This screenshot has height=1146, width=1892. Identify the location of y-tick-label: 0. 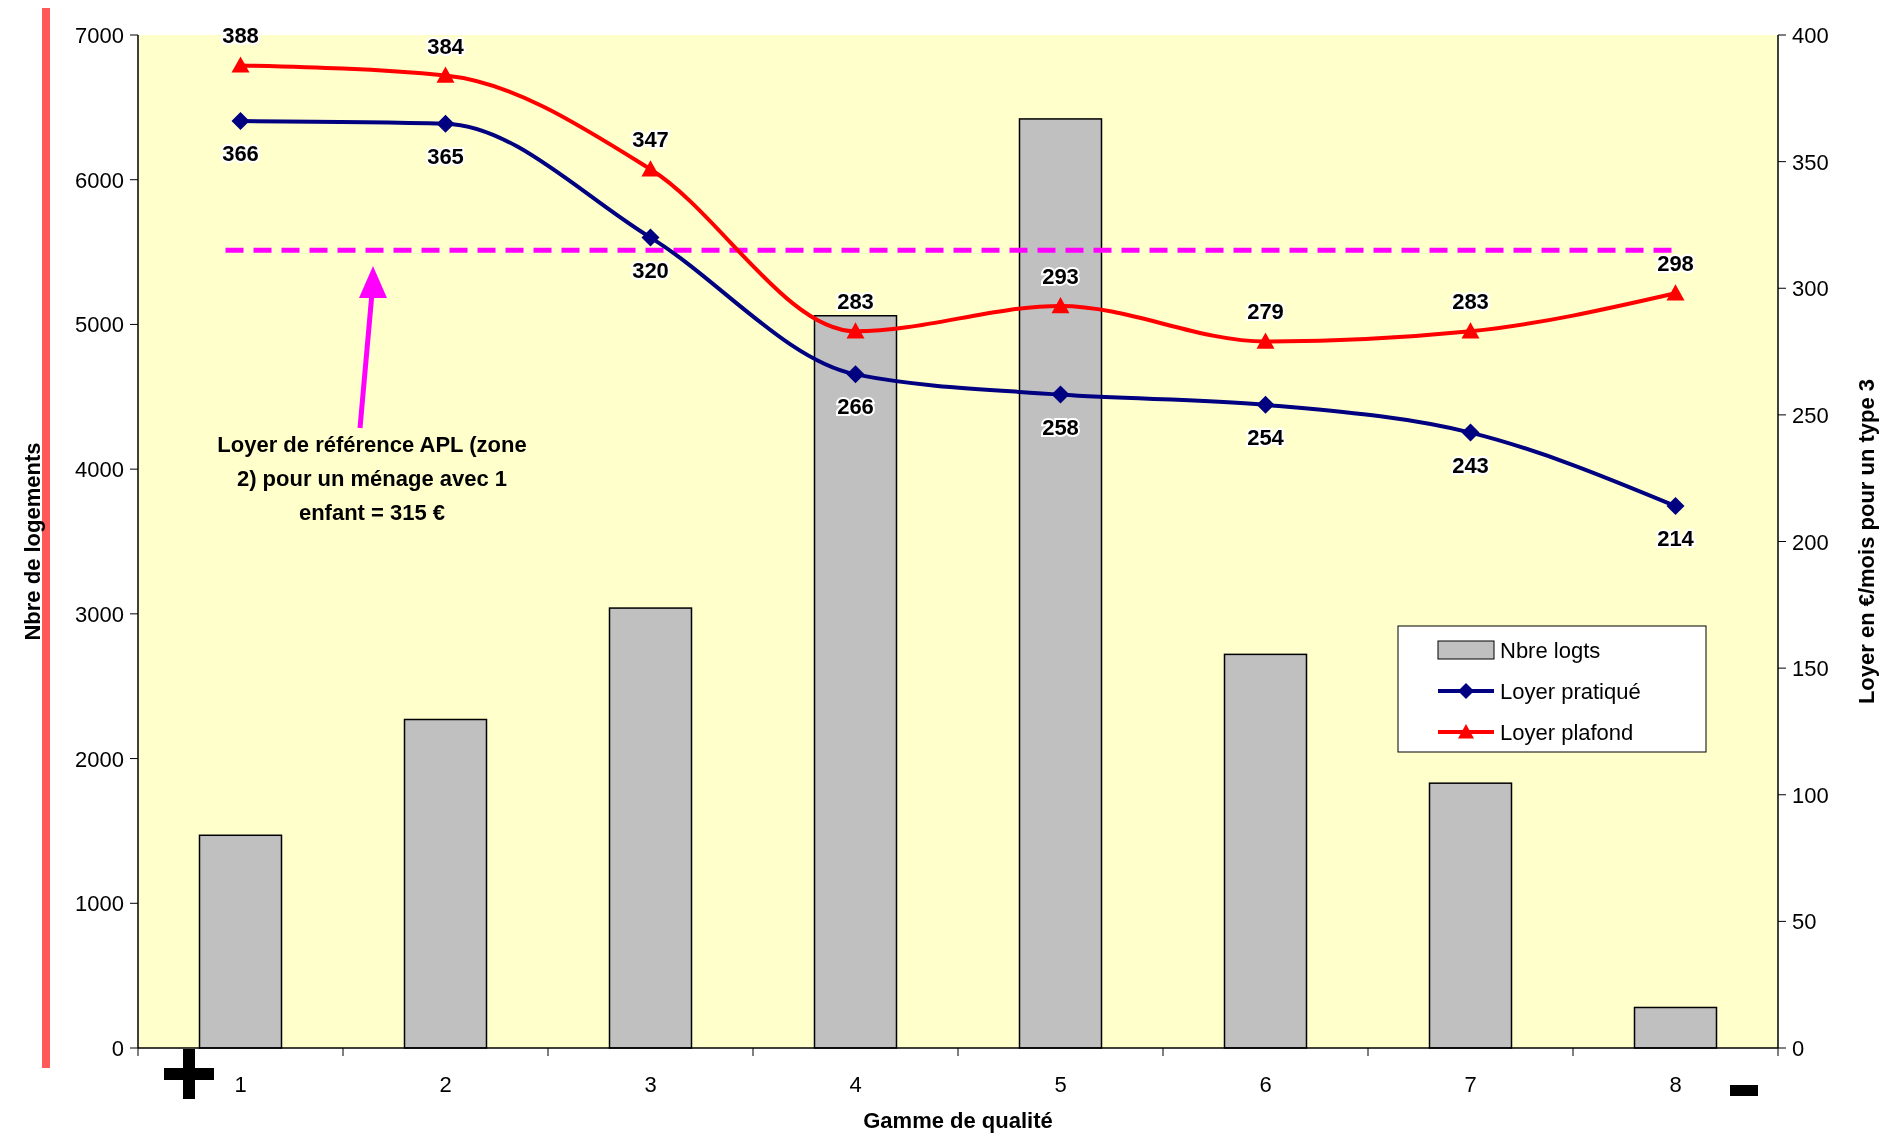
(117, 1048).